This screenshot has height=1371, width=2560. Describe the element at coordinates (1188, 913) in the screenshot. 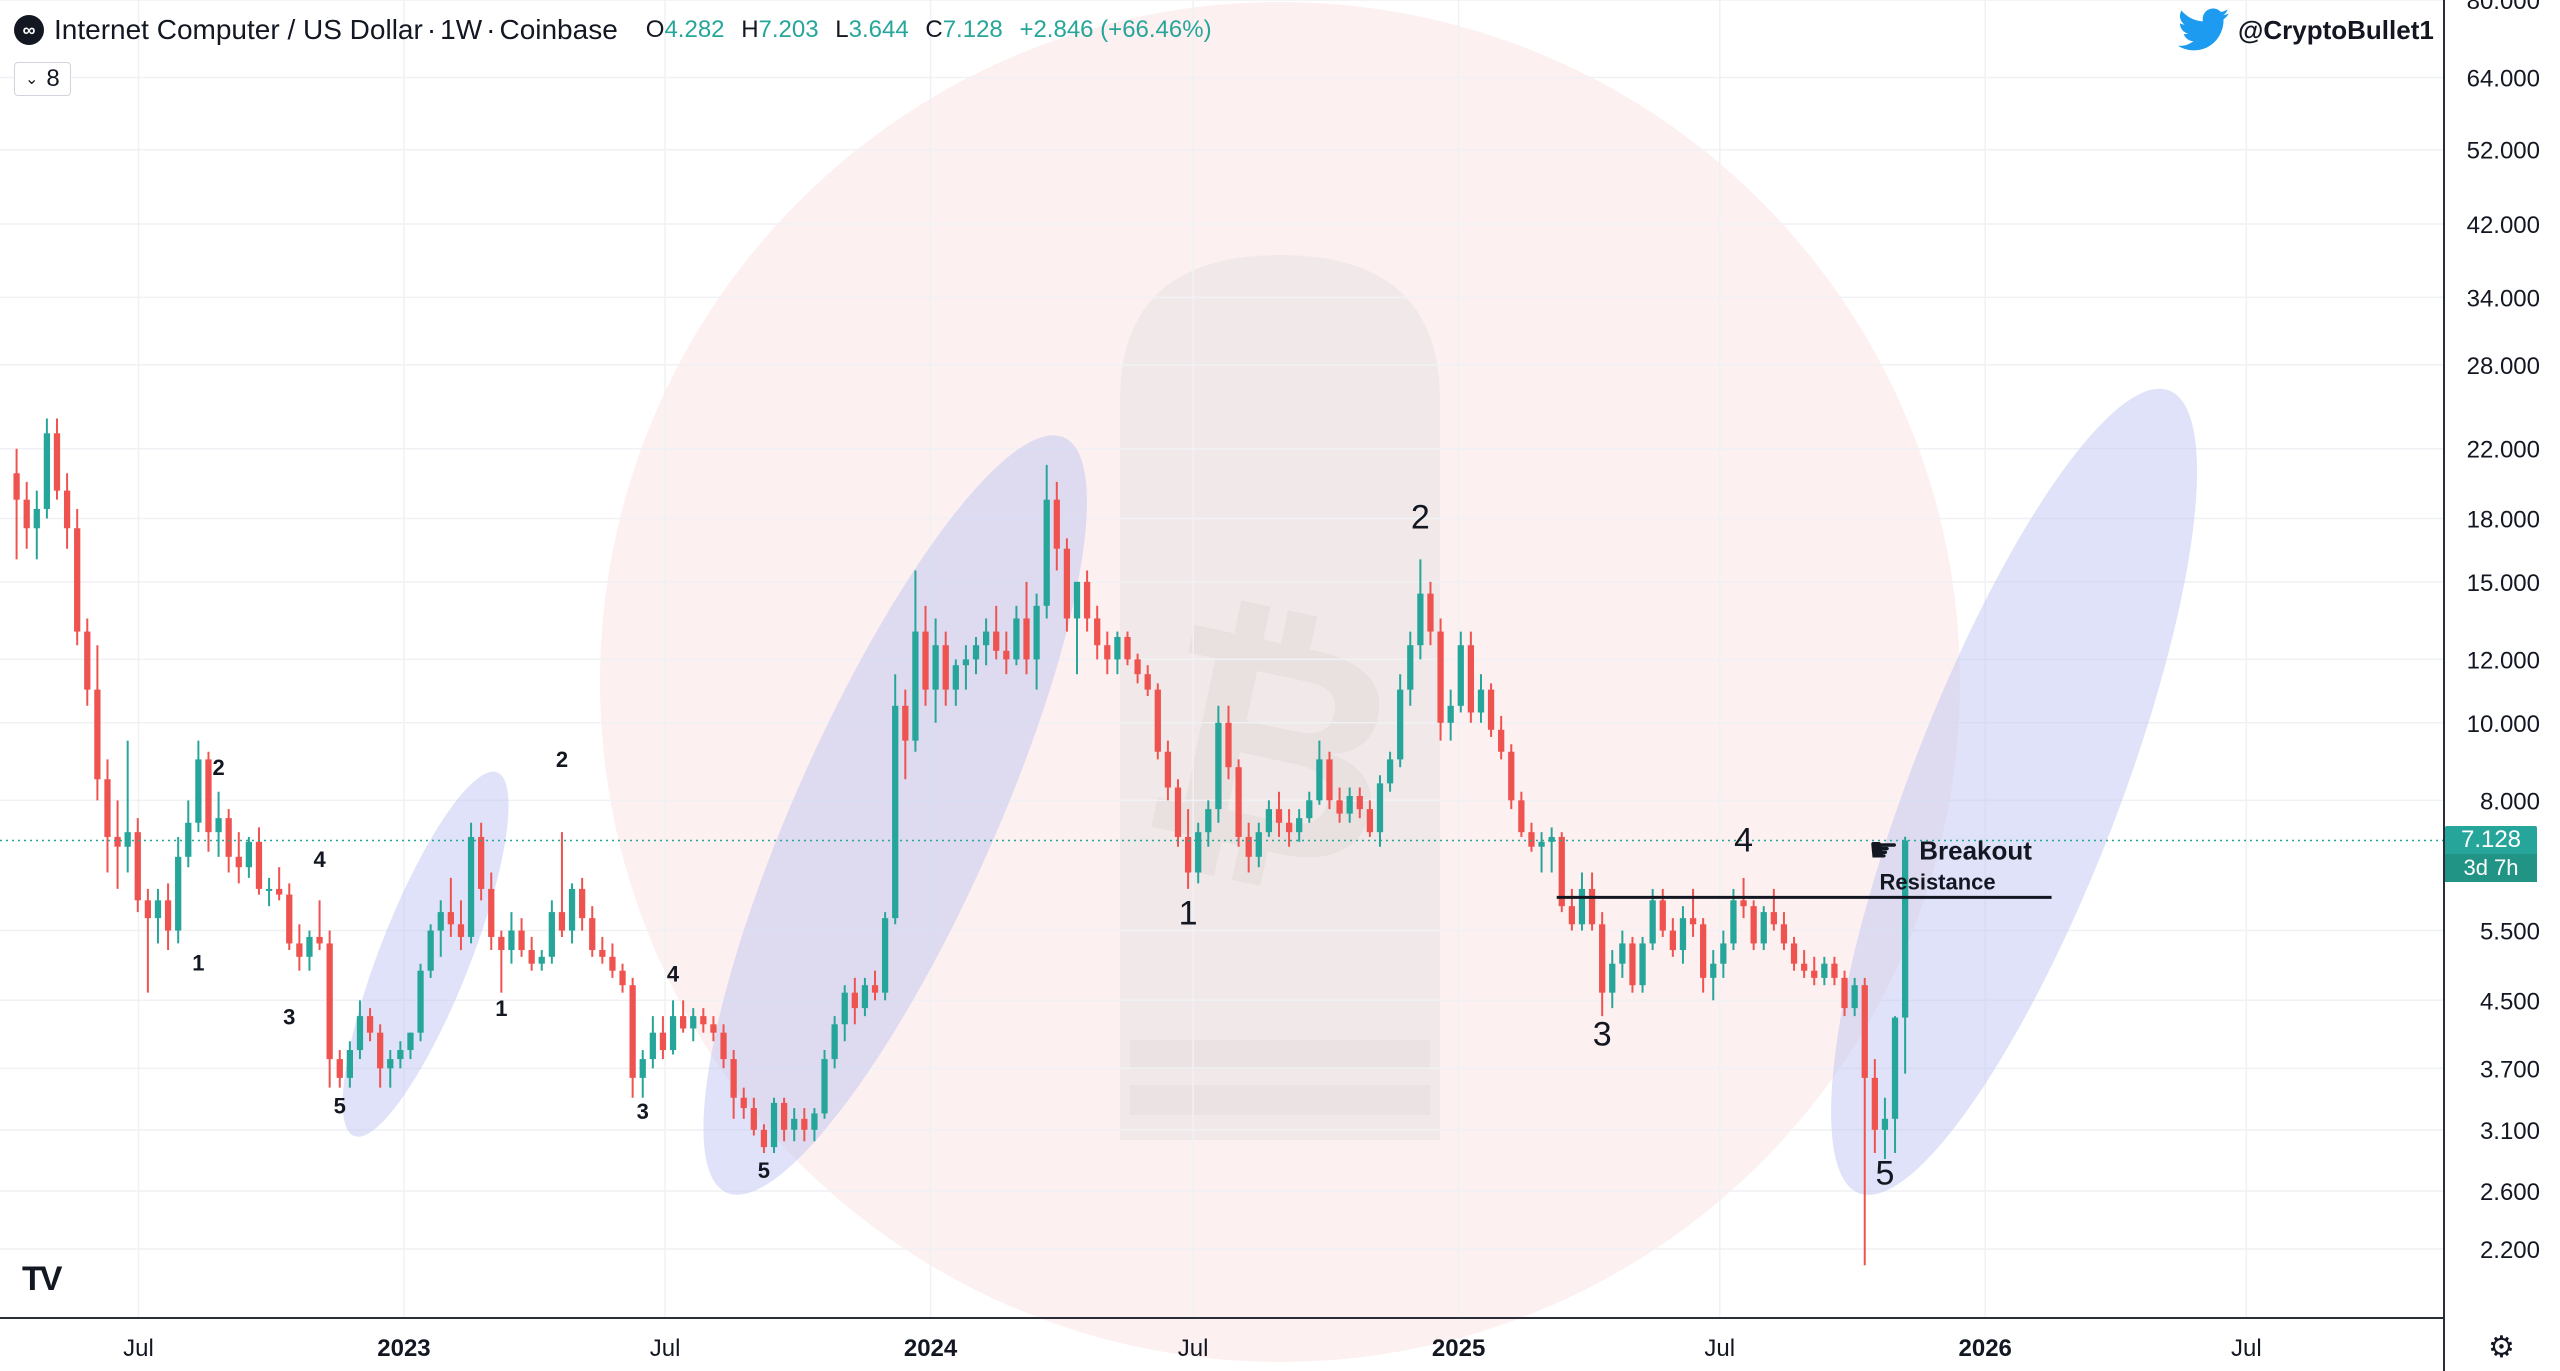

I see `wave-label: 1` at that location.